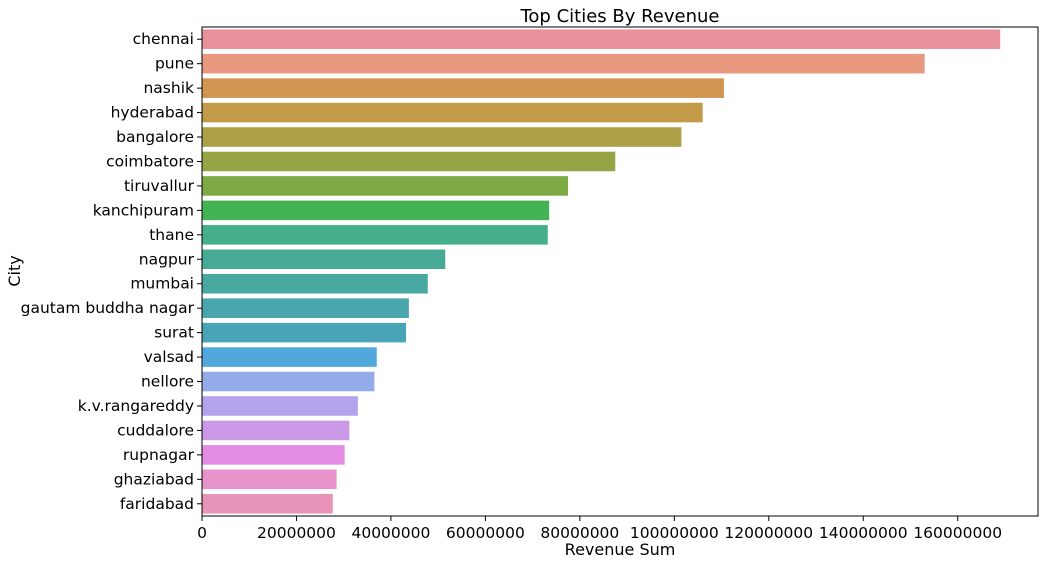  What do you see at coordinates (14, 270) in the screenshot?
I see `y-axis-label: City` at bounding box center [14, 270].